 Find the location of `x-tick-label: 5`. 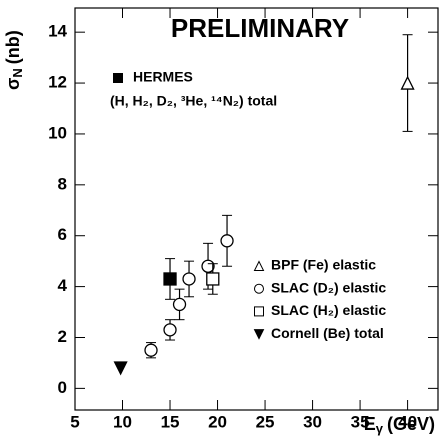

x-tick-label: 5 is located at coordinates (74, 421).